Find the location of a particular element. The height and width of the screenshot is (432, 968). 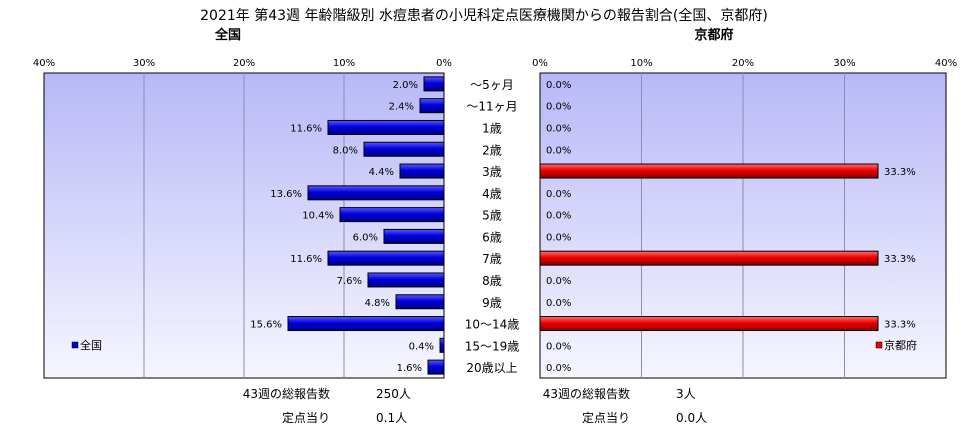

category-label: 20歳以上 is located at coordinates (491, 368).